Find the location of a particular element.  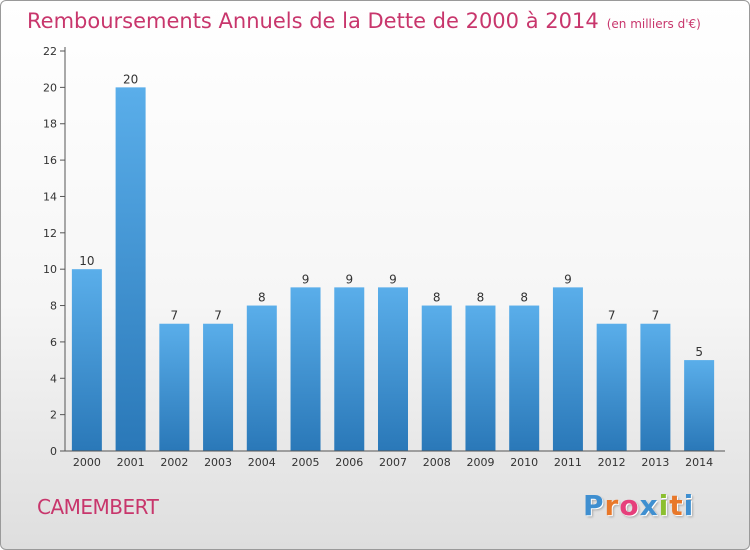

x-tick-label: 2012 is located at coordinates (612, 462).